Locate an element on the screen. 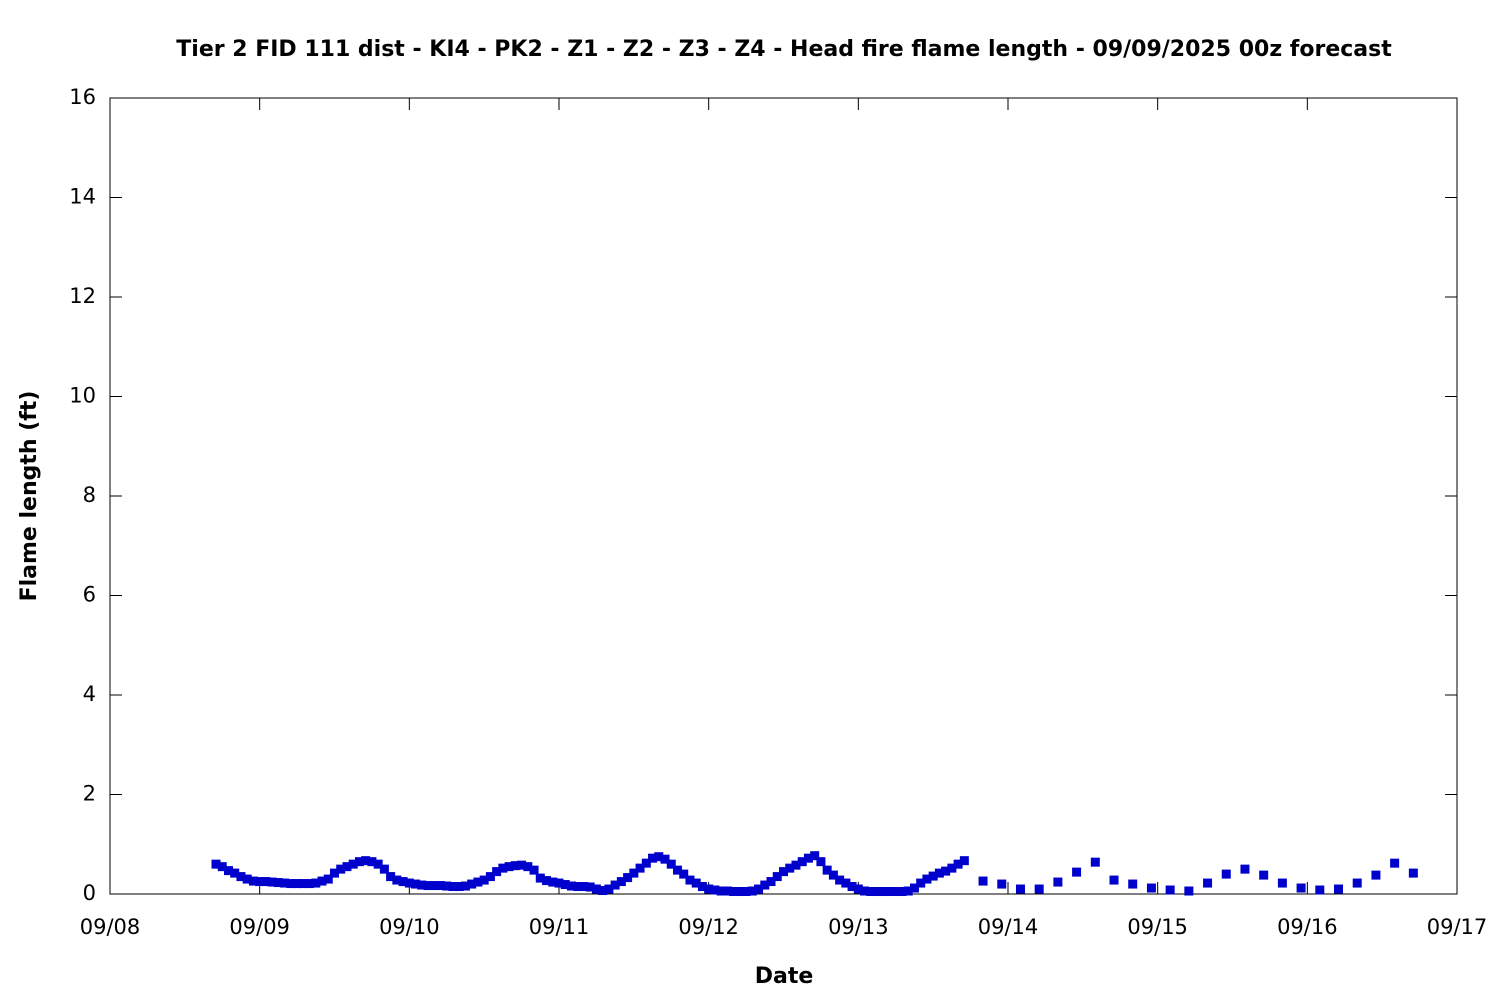  x-tick-label: 09/12 is located at coordinates (708, 927).